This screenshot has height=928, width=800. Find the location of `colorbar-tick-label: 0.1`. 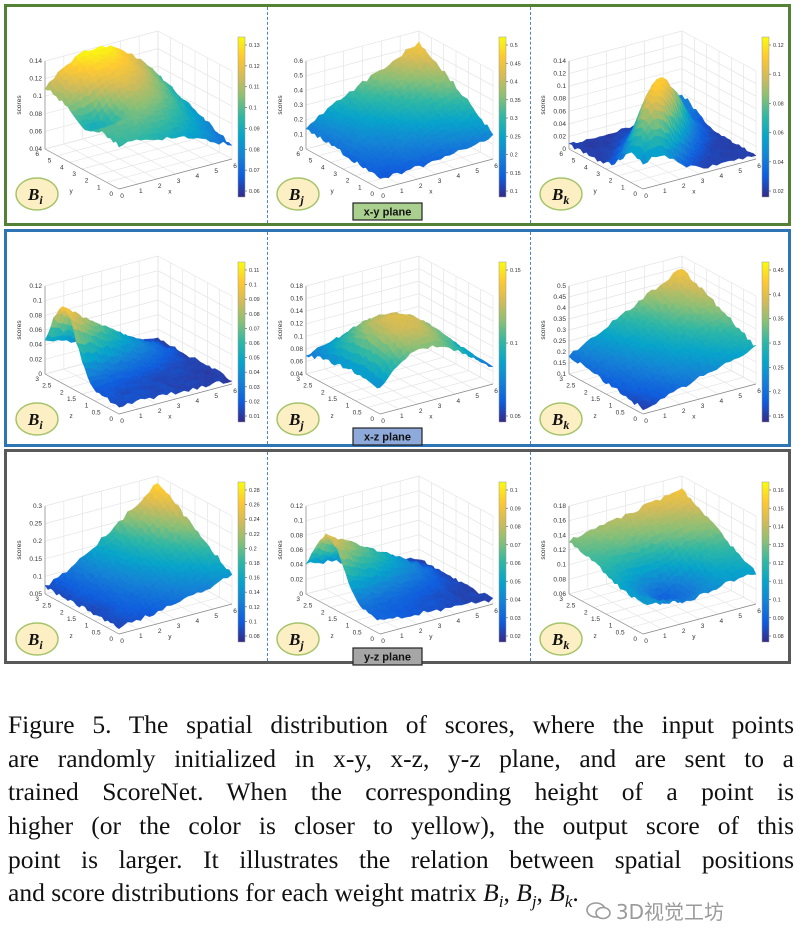

colorbar-tick-label: 0.1 is located at coordinates (514, 344).